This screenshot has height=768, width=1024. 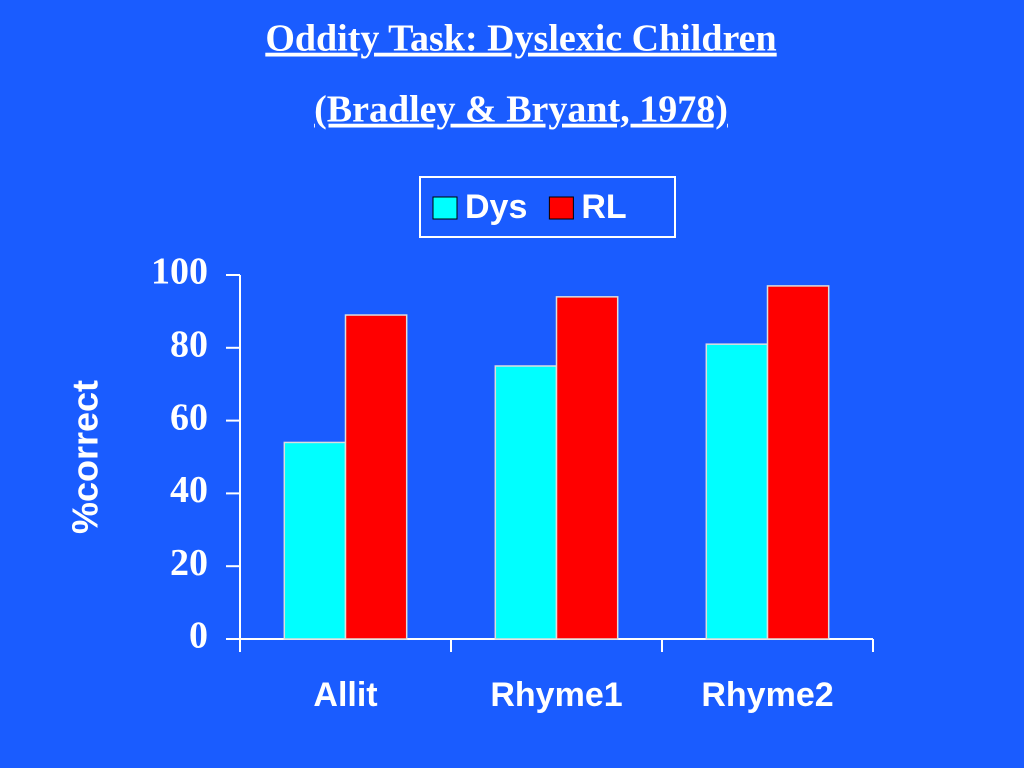 What do you see at coordinates (767, 695) in the screenshot?
I see `x-tick-label: Rhyme2` at bounding box center [767, 695].